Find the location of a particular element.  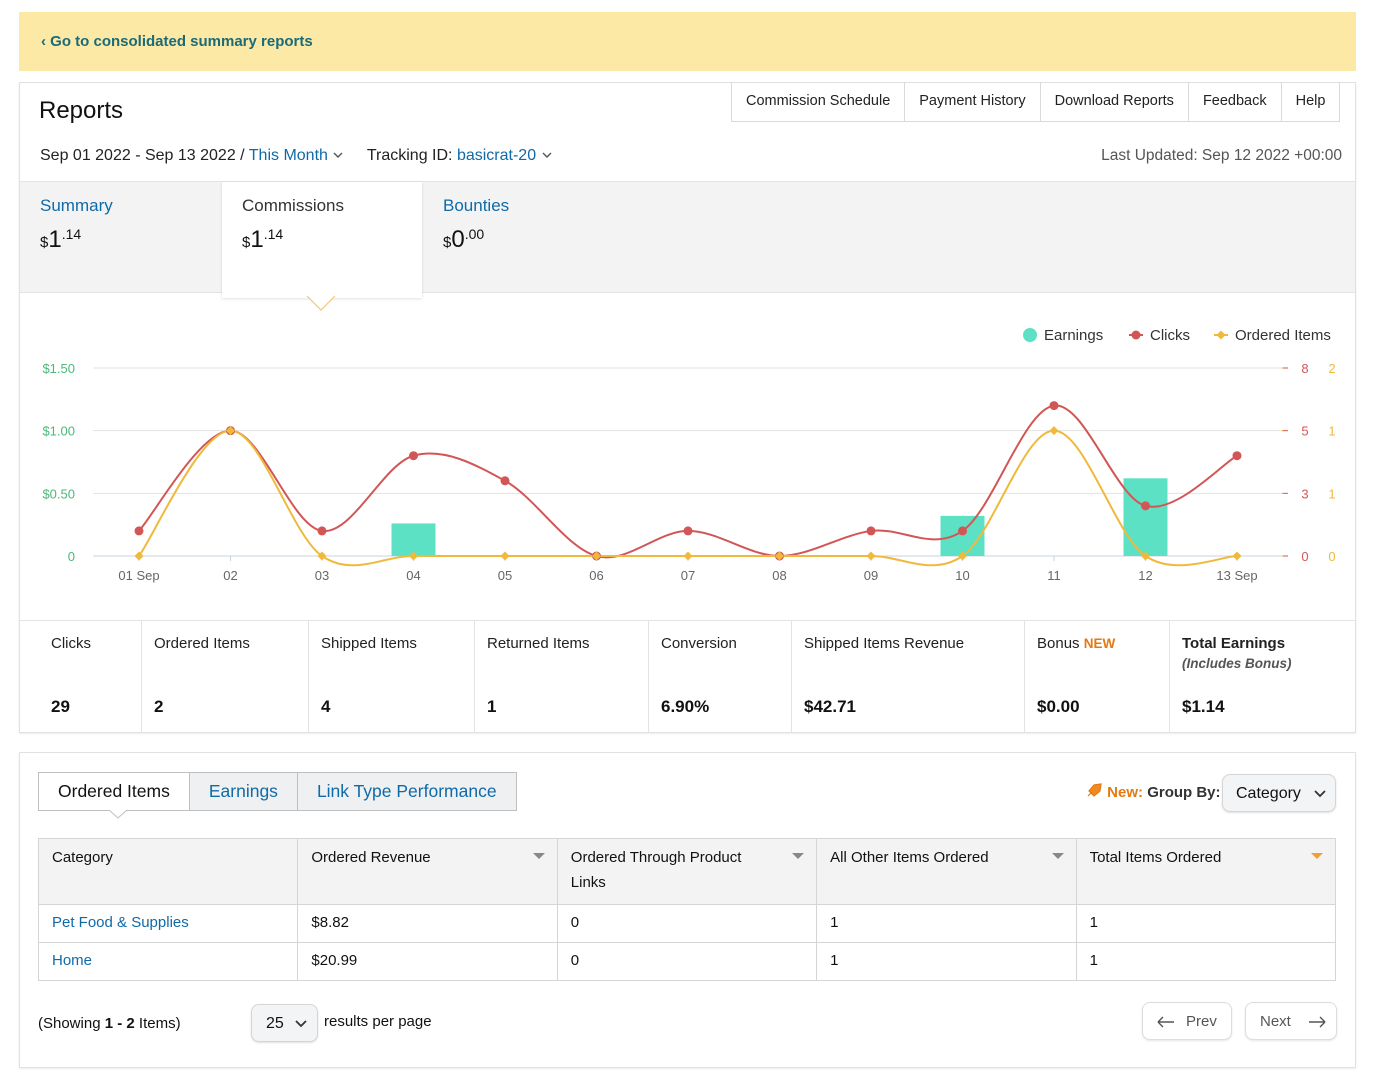

column-header: Ordered Revenue is located at coordinates (427, 871).